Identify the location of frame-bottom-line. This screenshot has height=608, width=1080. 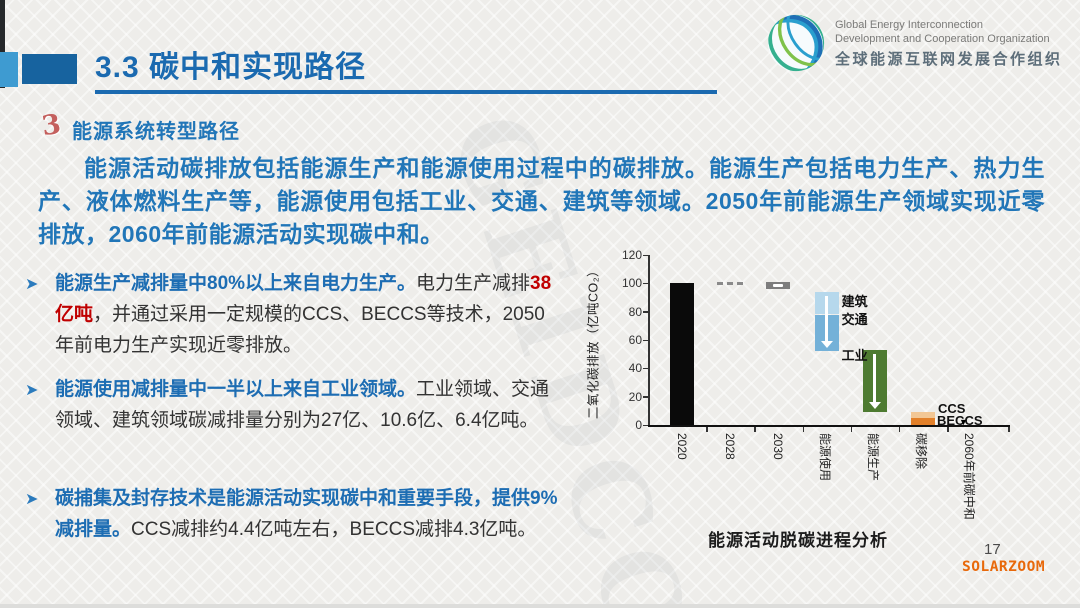
(540, 606).